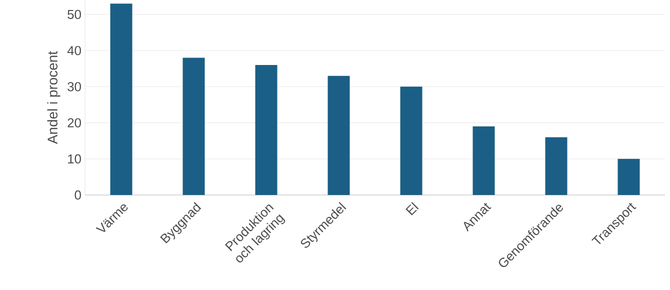  Describe the element at coordinates (77, 195) in the screenshot. I see `y-tick-label: 0` at that location.